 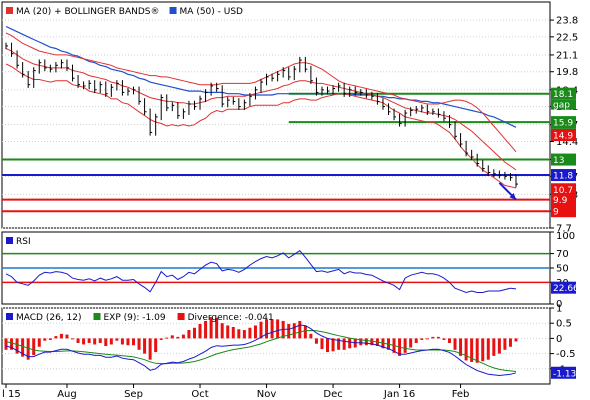 What do you see at coordinates (564, 324) in the screenshot?
I see `macd-y-tick-label: 0.5` at bounding box center [564, 324].